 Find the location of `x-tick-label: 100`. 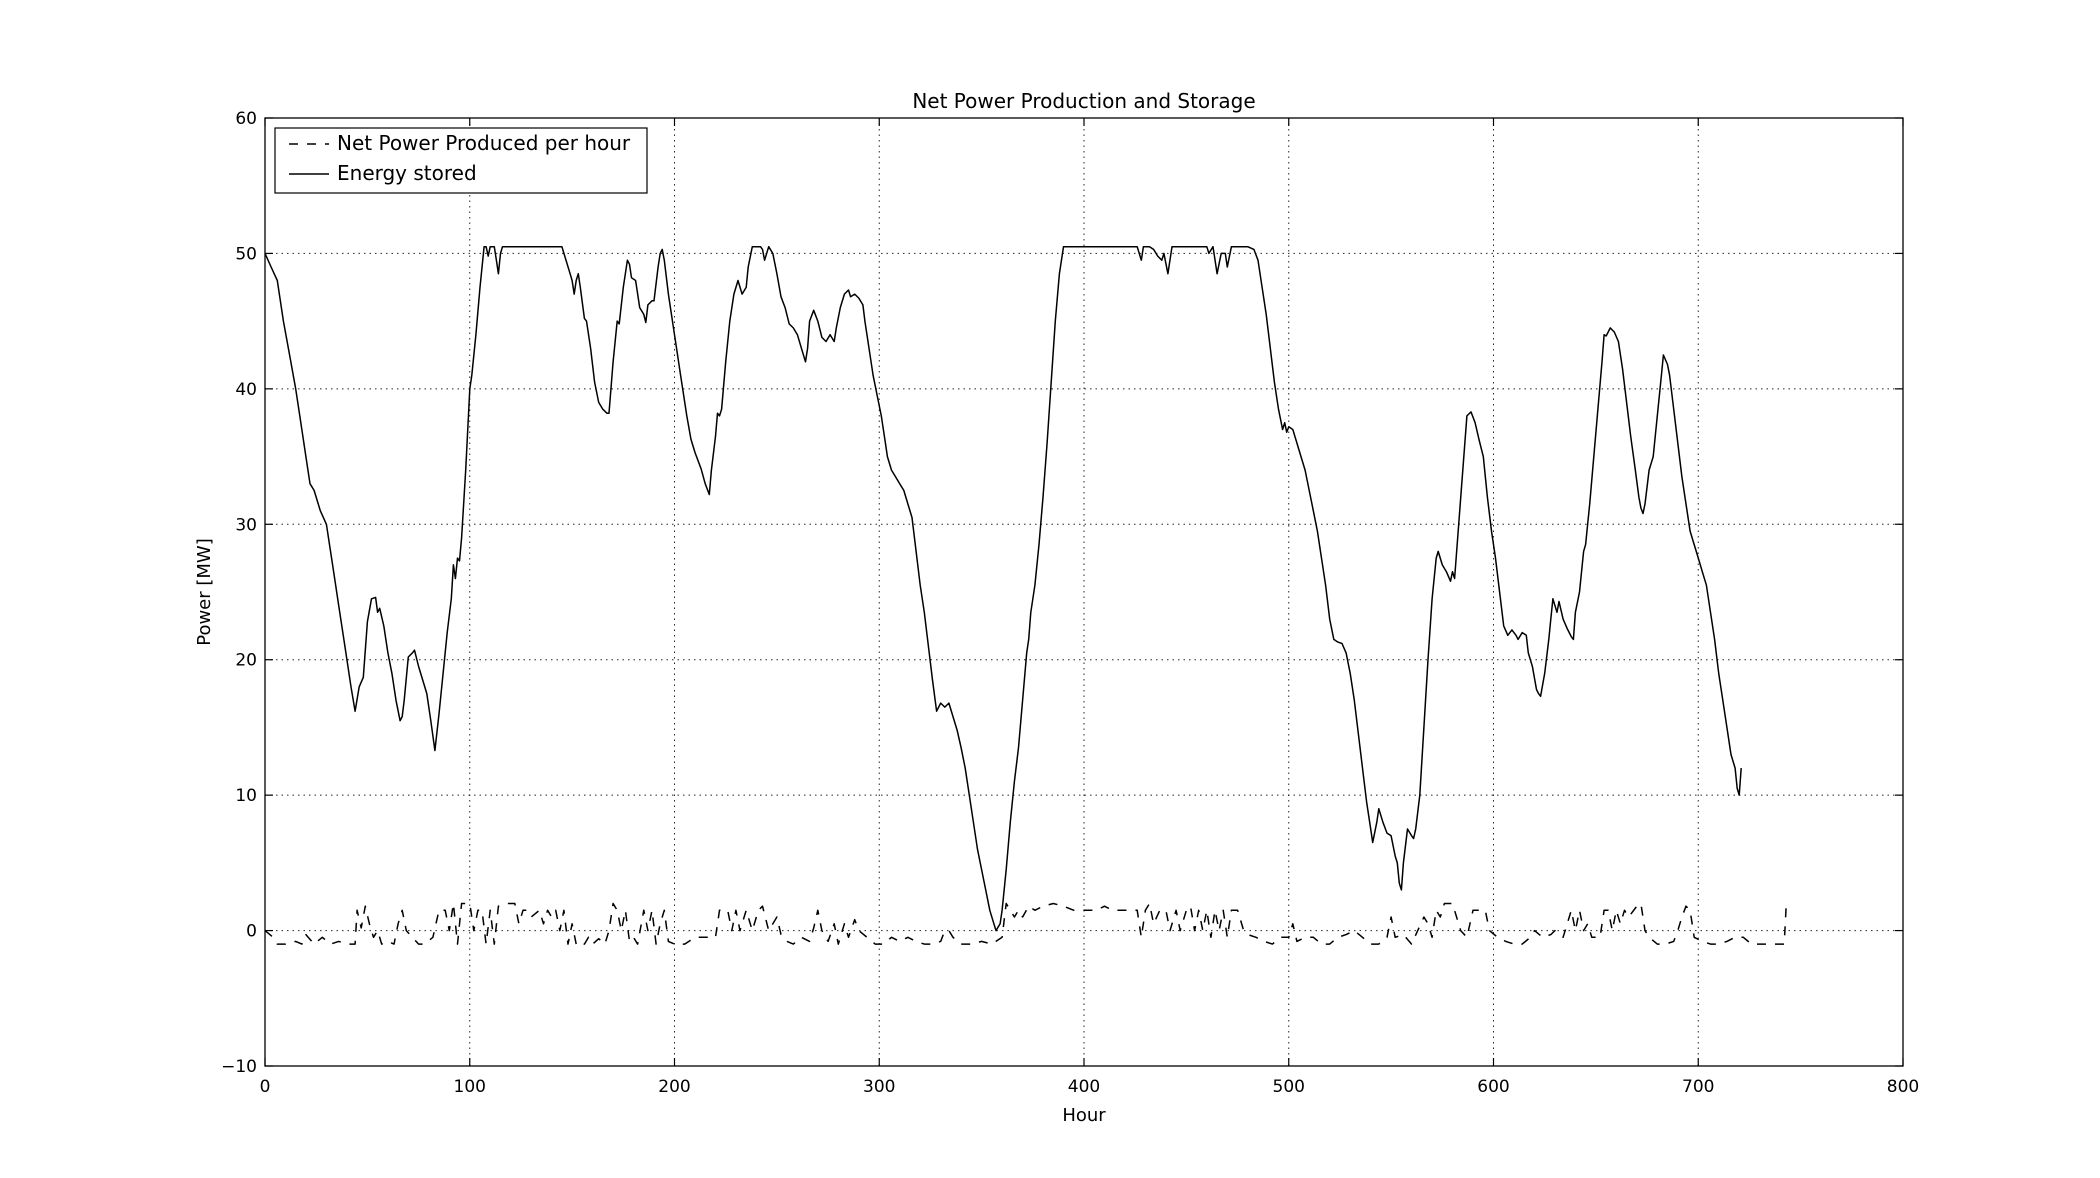

x-tick-label: 100 is located at coordinates (470, 1087).